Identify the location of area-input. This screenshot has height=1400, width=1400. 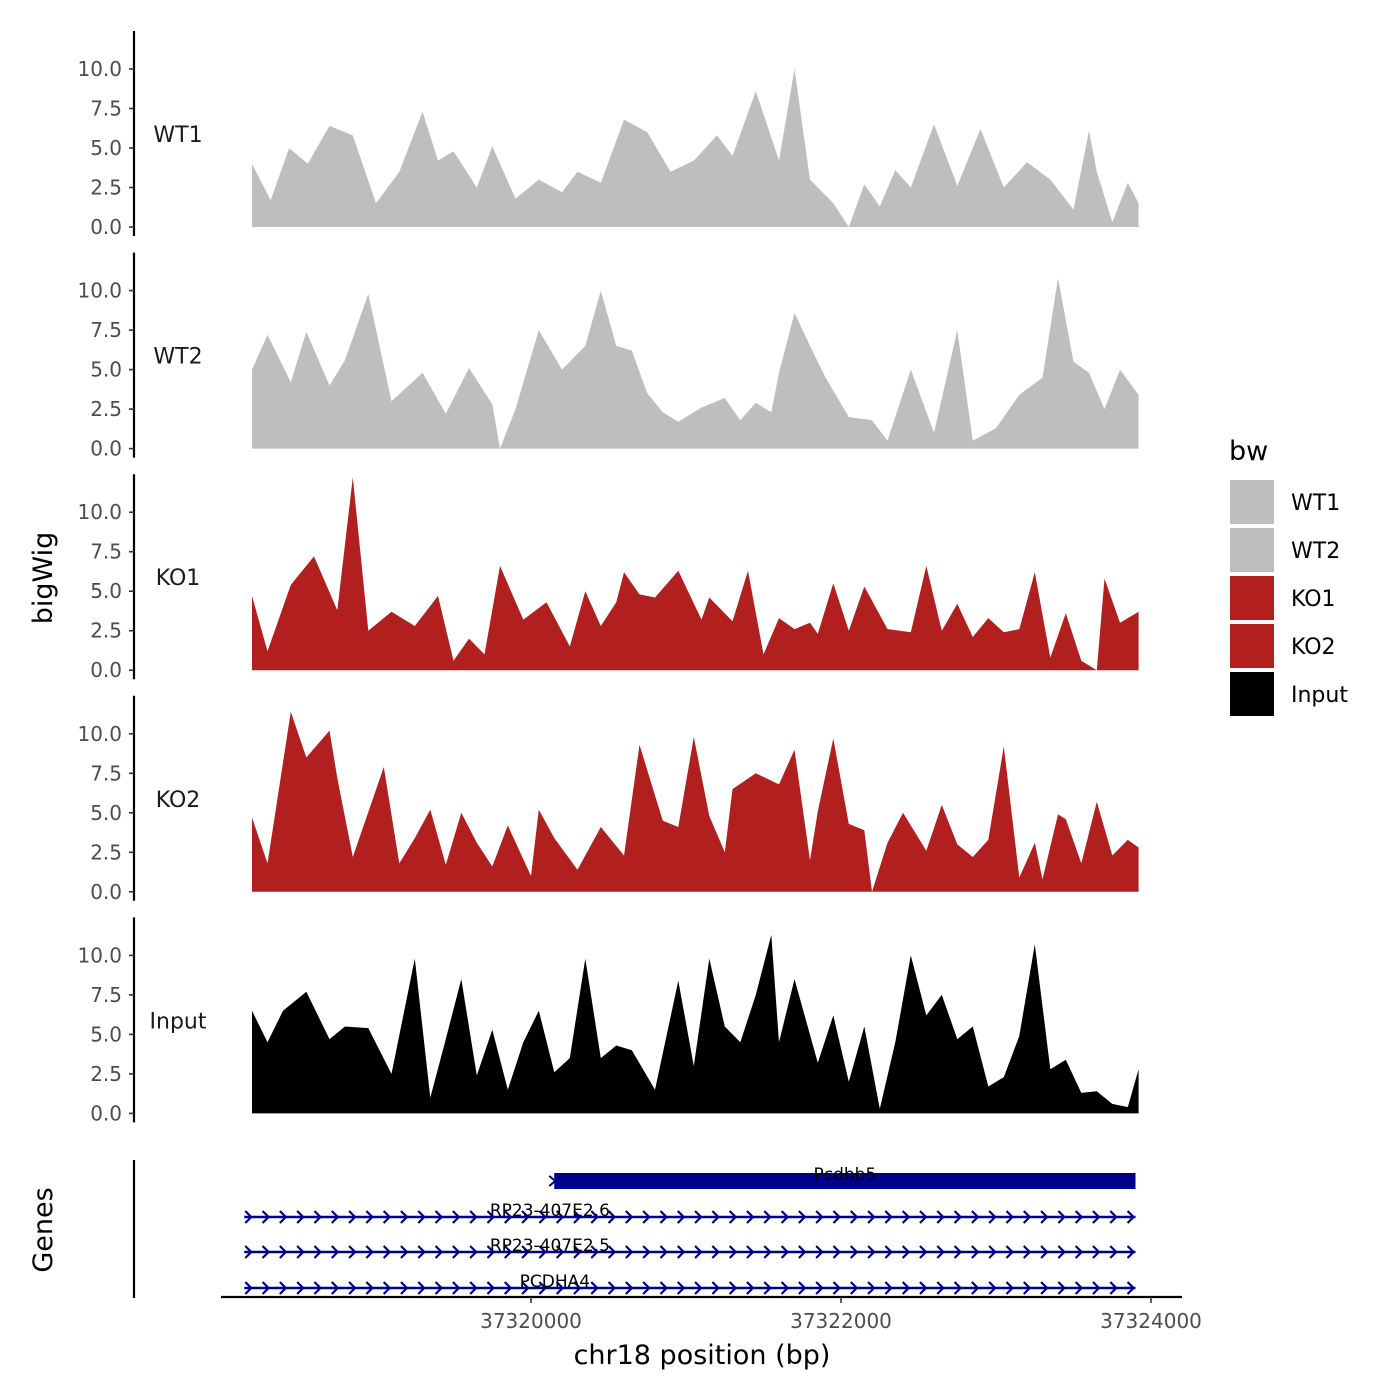
(695, 1024).